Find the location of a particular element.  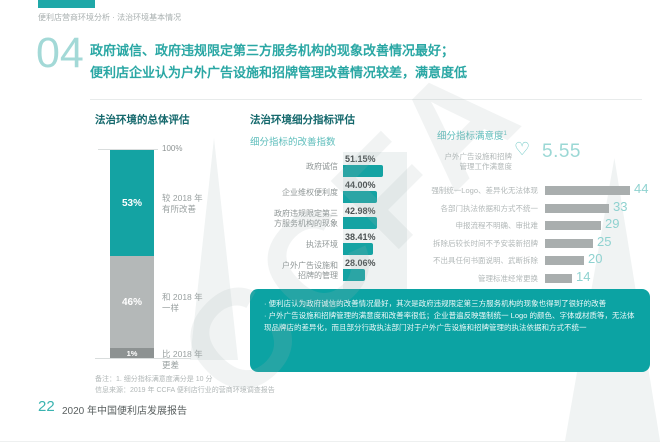

stacked-segment: 1% is located at coordinates (132, 353).